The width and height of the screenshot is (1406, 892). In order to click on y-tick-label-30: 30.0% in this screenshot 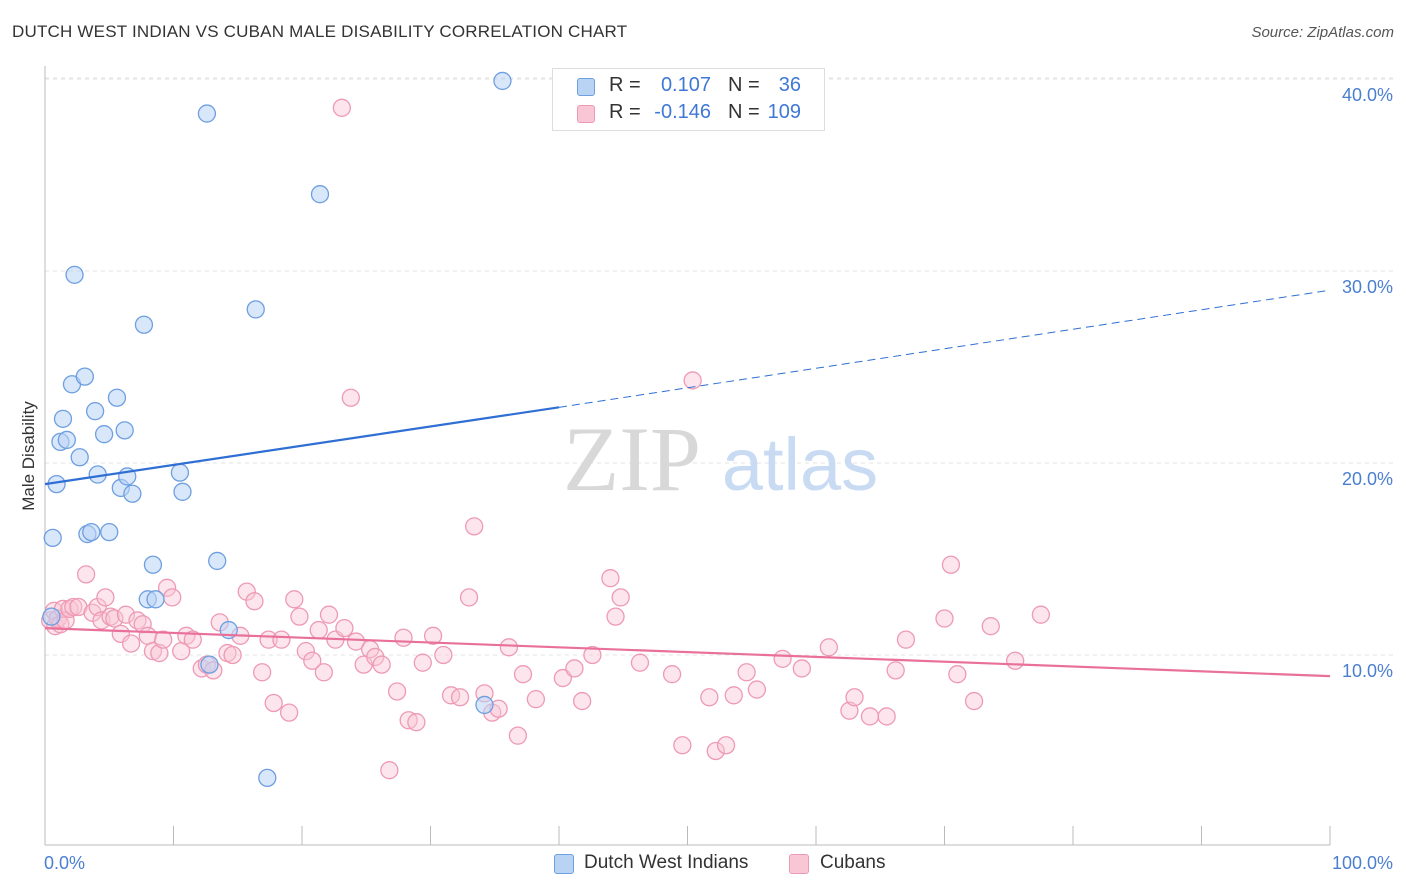, I will do `click(1367, 287)`.